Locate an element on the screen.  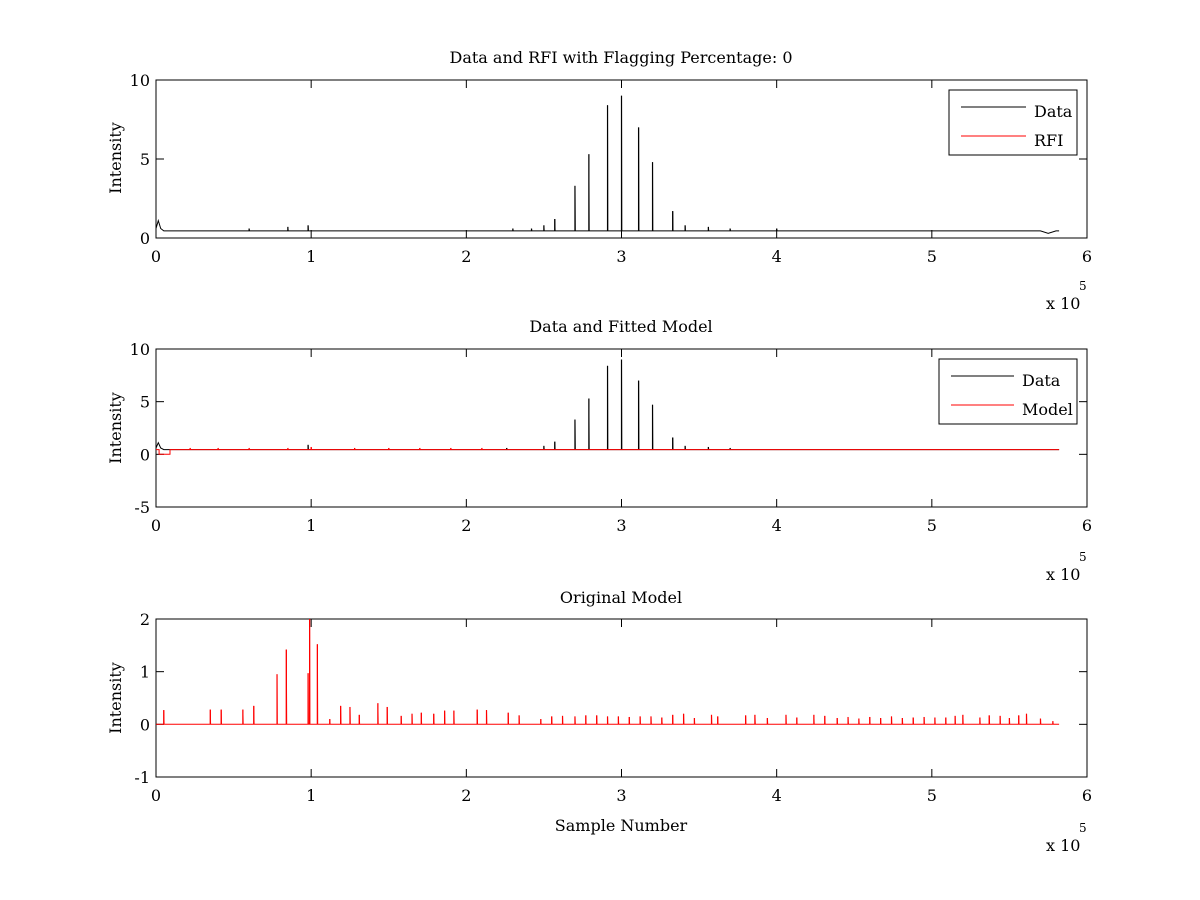
panel-1-xtick-label: 6 is located at coordinates (1087, 256).